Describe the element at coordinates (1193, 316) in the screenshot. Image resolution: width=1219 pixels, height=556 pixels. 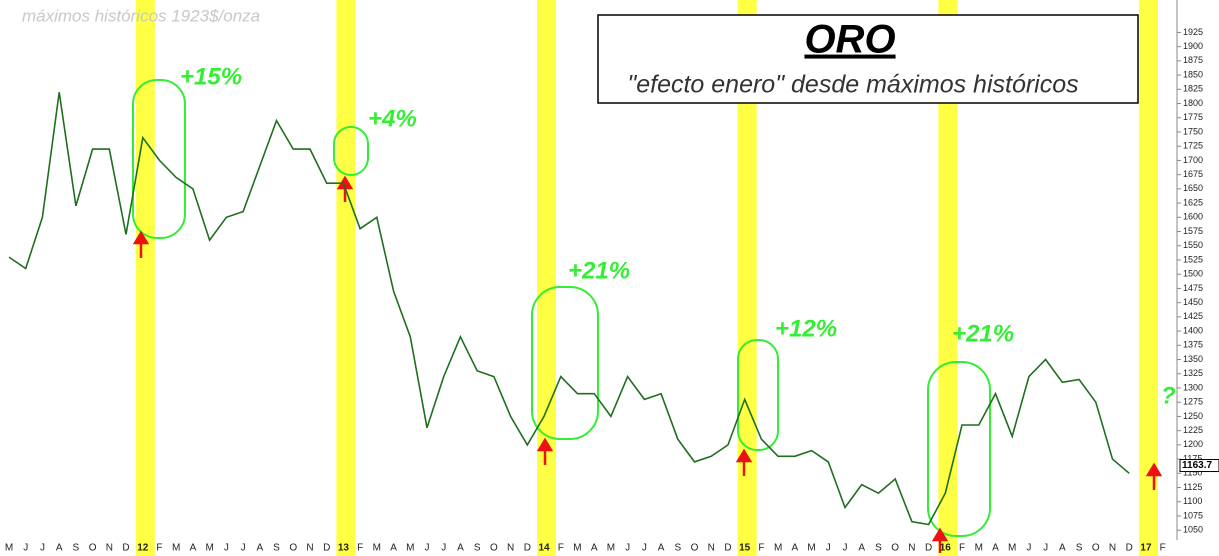
I see `y-tick-label: 1425` at that location.